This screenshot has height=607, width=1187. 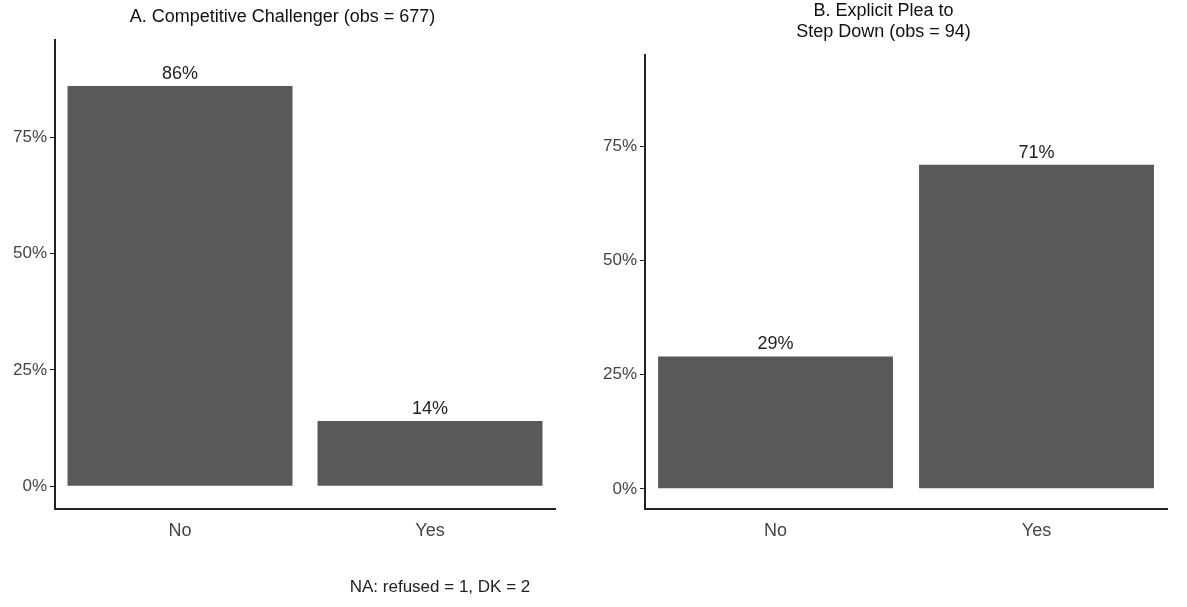 What do you see at coordinates (775, 343) in the screenshot?
I see `data-label: 29%` at bounding box center [775, 343].